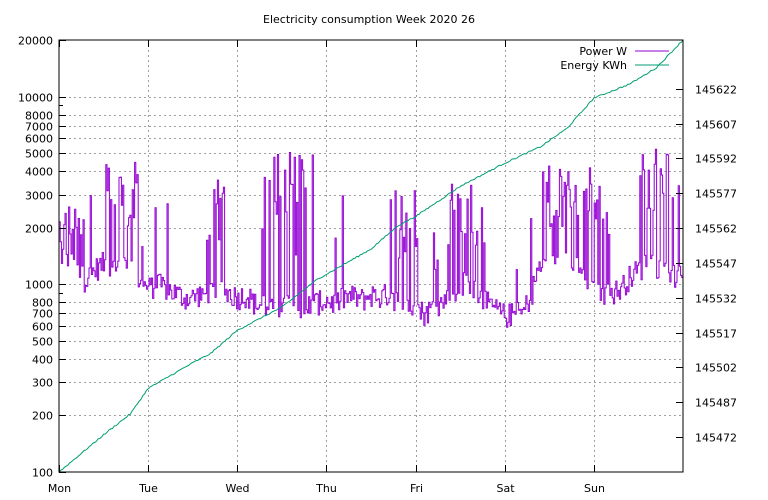 Image resolution: width=768 pixels, height=500 pixels. I want to click on y-left-tick-label: 2000, so click(39, 229).